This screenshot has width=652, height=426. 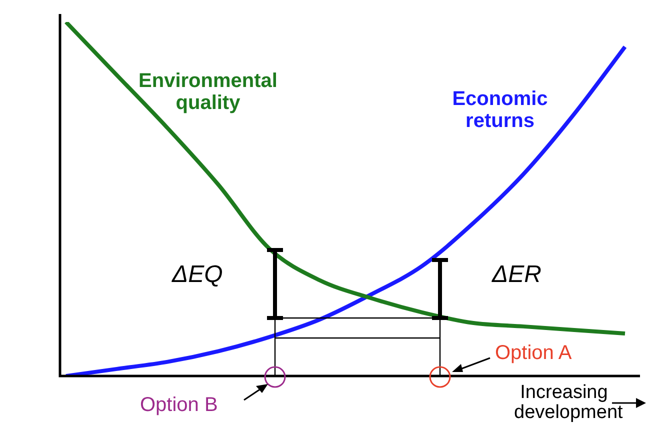 I want to click on series-label: Economic returns, so click(x=500, y=110).